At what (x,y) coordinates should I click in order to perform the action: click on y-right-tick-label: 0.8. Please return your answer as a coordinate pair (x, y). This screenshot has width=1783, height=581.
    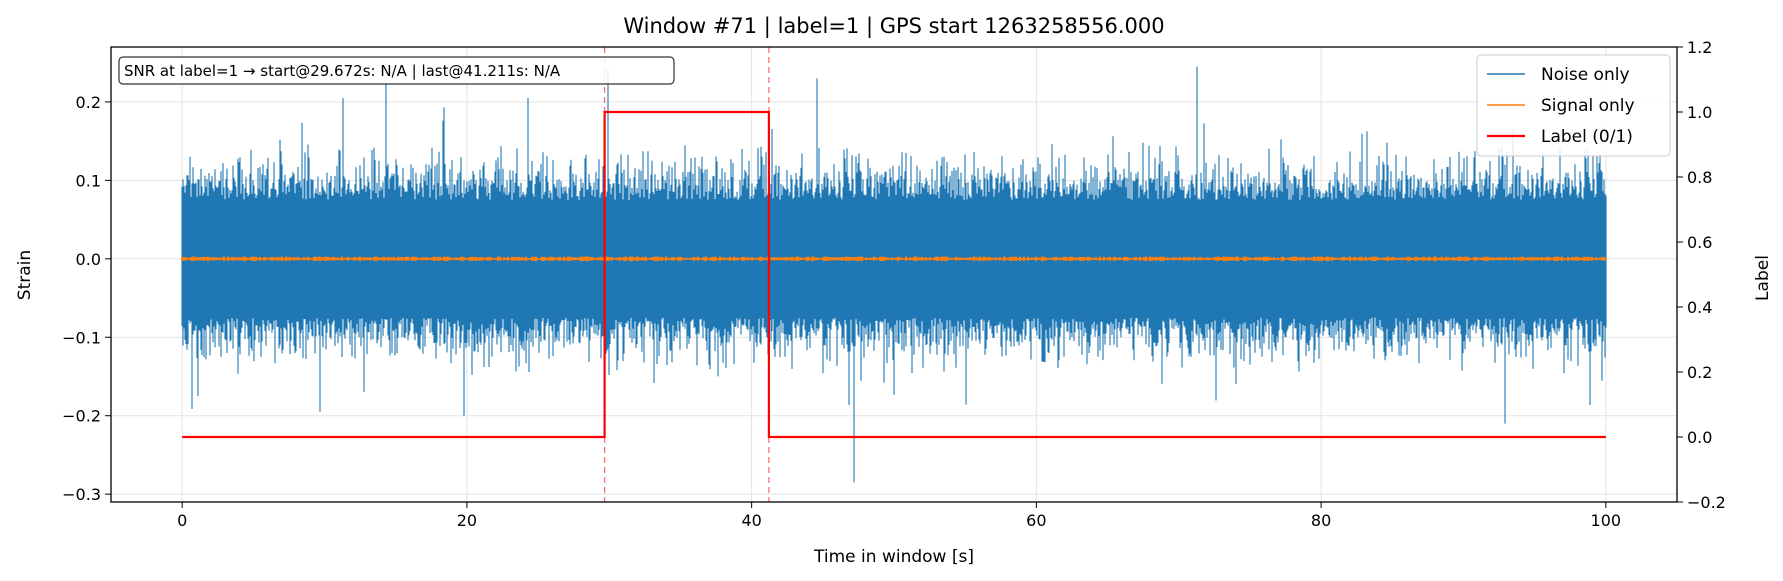
    Looking at the image, I should click on (1699, 177).